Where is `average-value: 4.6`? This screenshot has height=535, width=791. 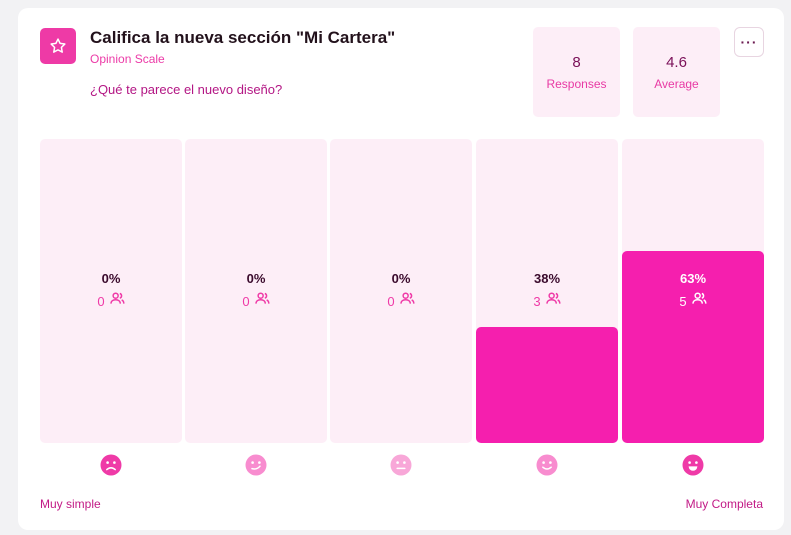
average-value: 4.6 is located at coordinates (676, 62).